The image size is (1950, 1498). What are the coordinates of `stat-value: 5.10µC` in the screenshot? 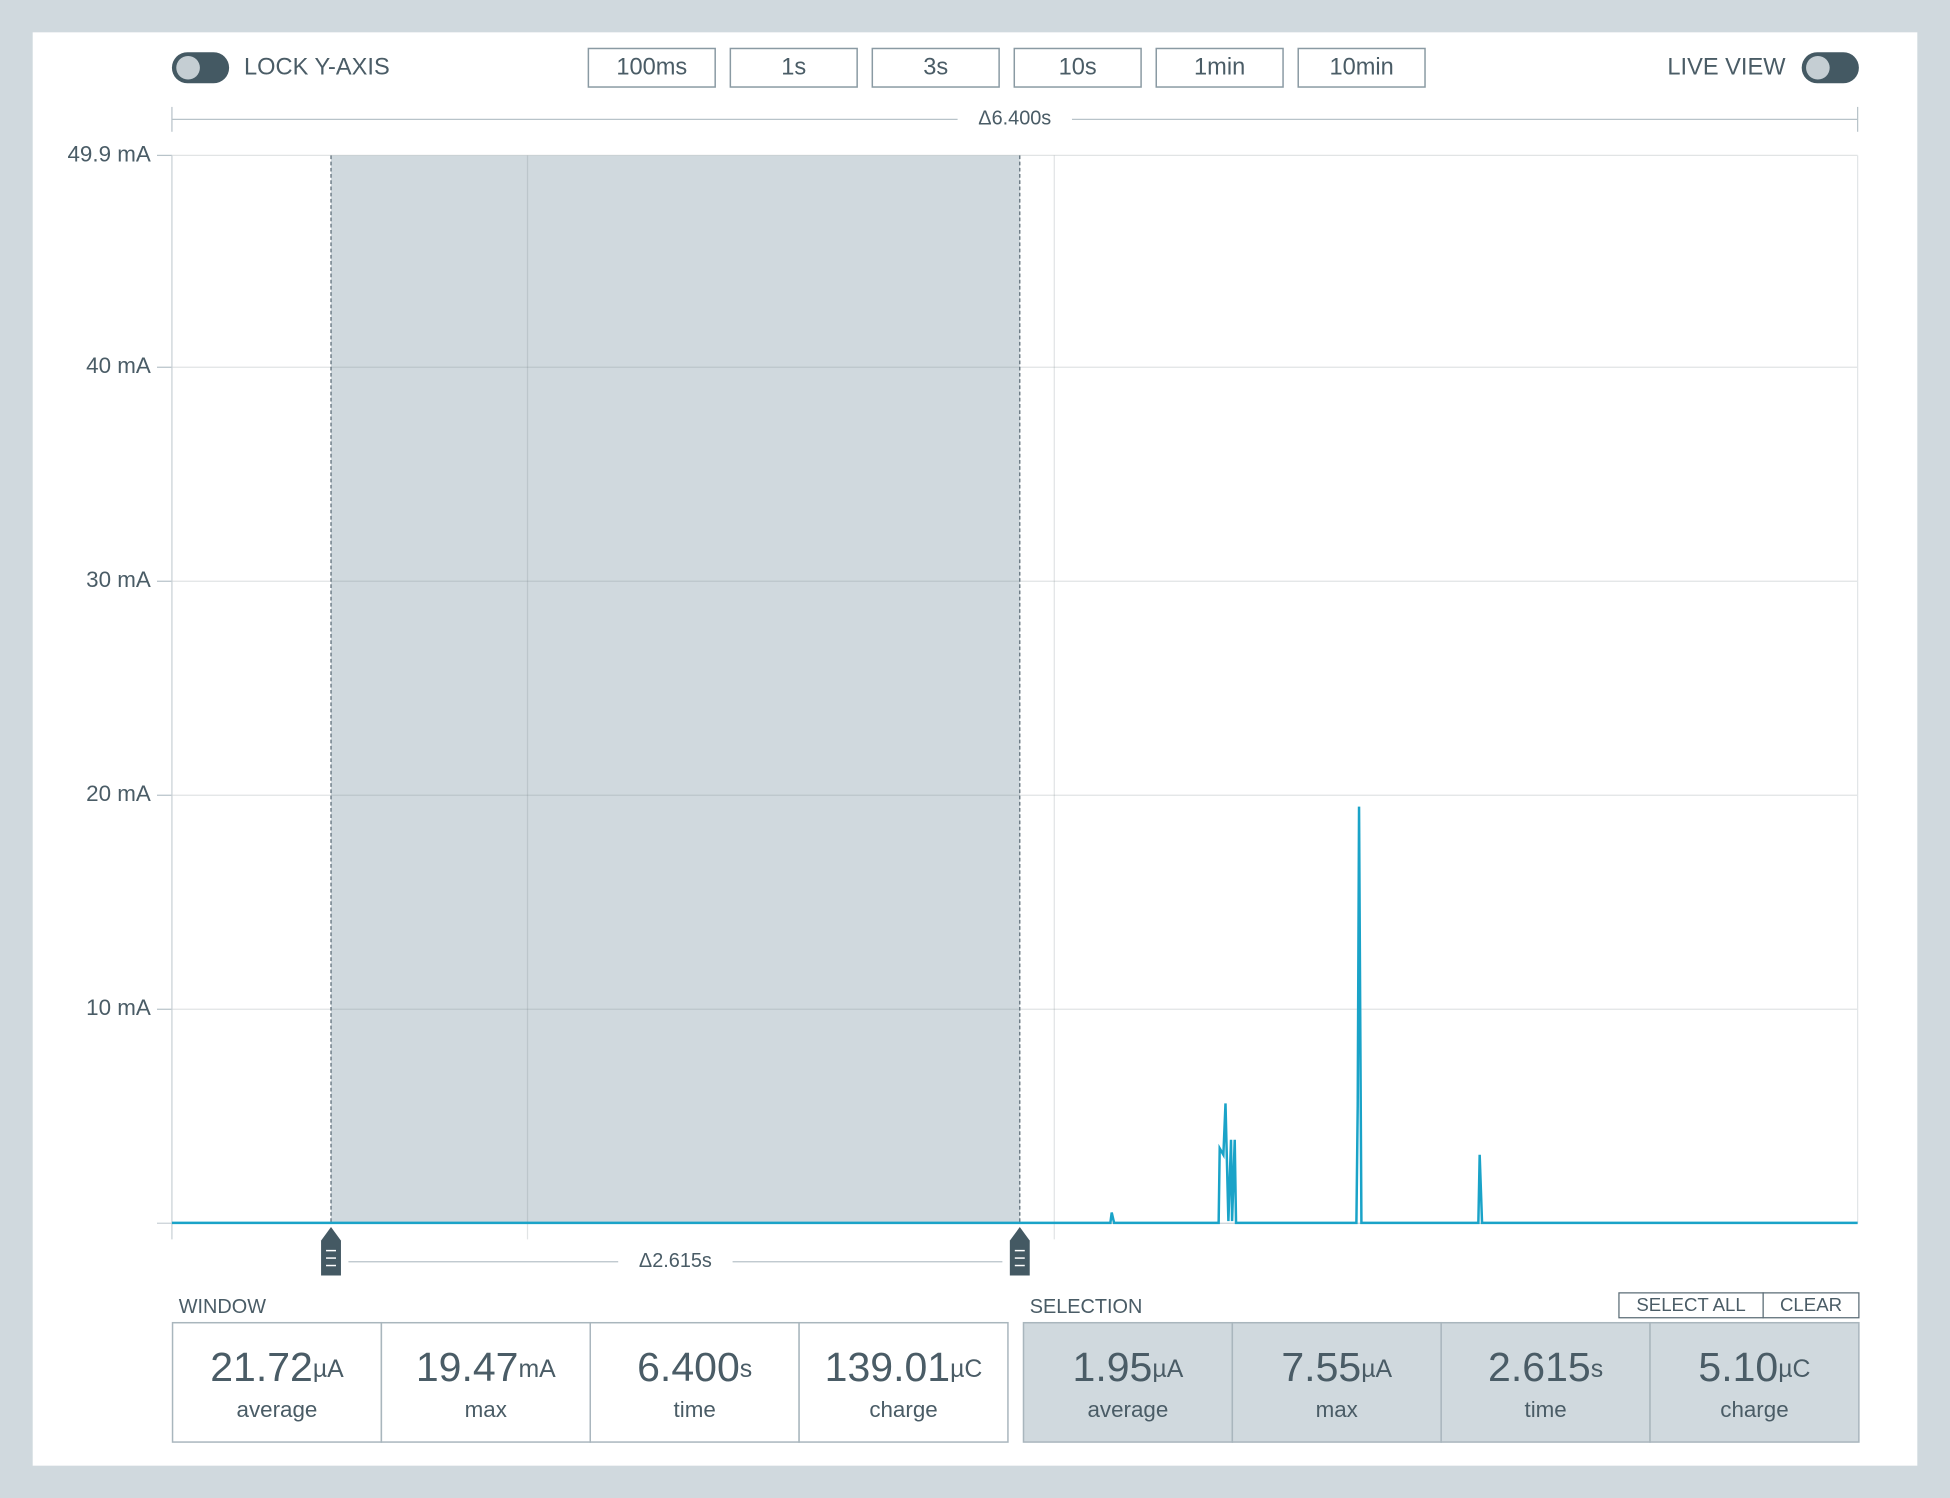 It's located at (1754, 1367).